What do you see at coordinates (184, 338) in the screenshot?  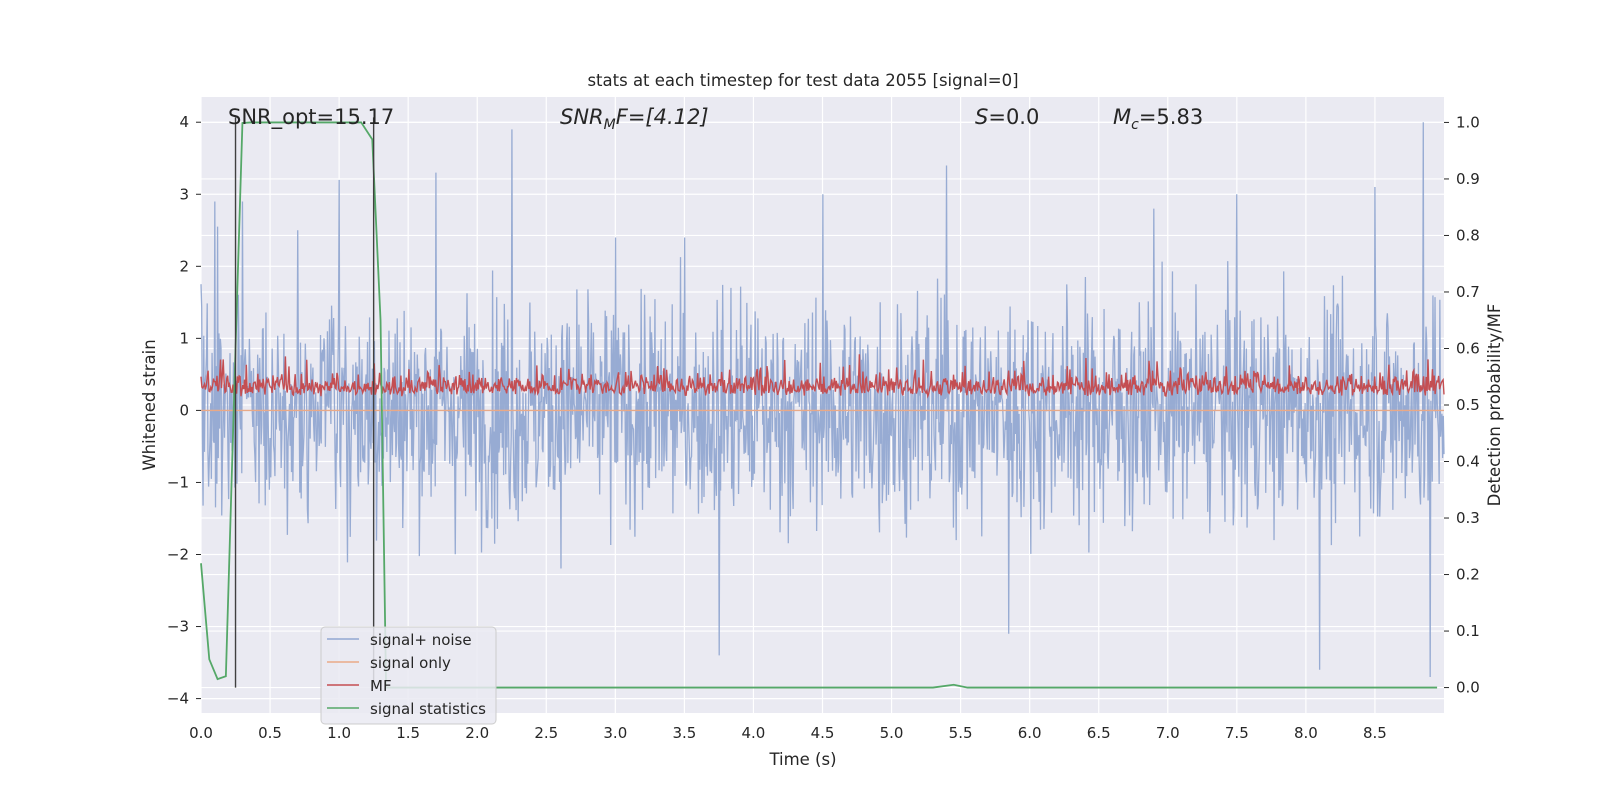 I see `y-tick-label: 1` at bounding box center [184, 338].